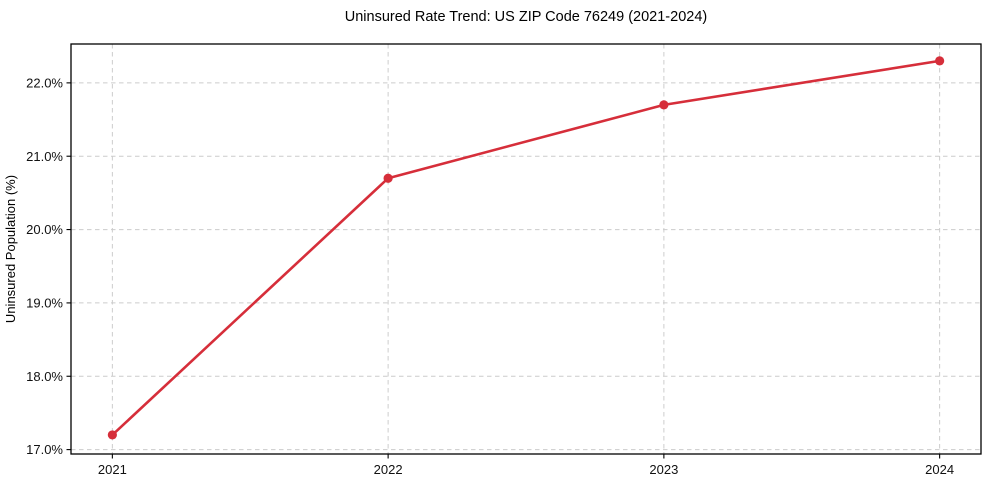 This screenshot has height=490, width=989. What do you see at coordinates (44, 82) in the screenshot?
I see `y-tick-label: 22.0%` at bounding box center [44, 82].